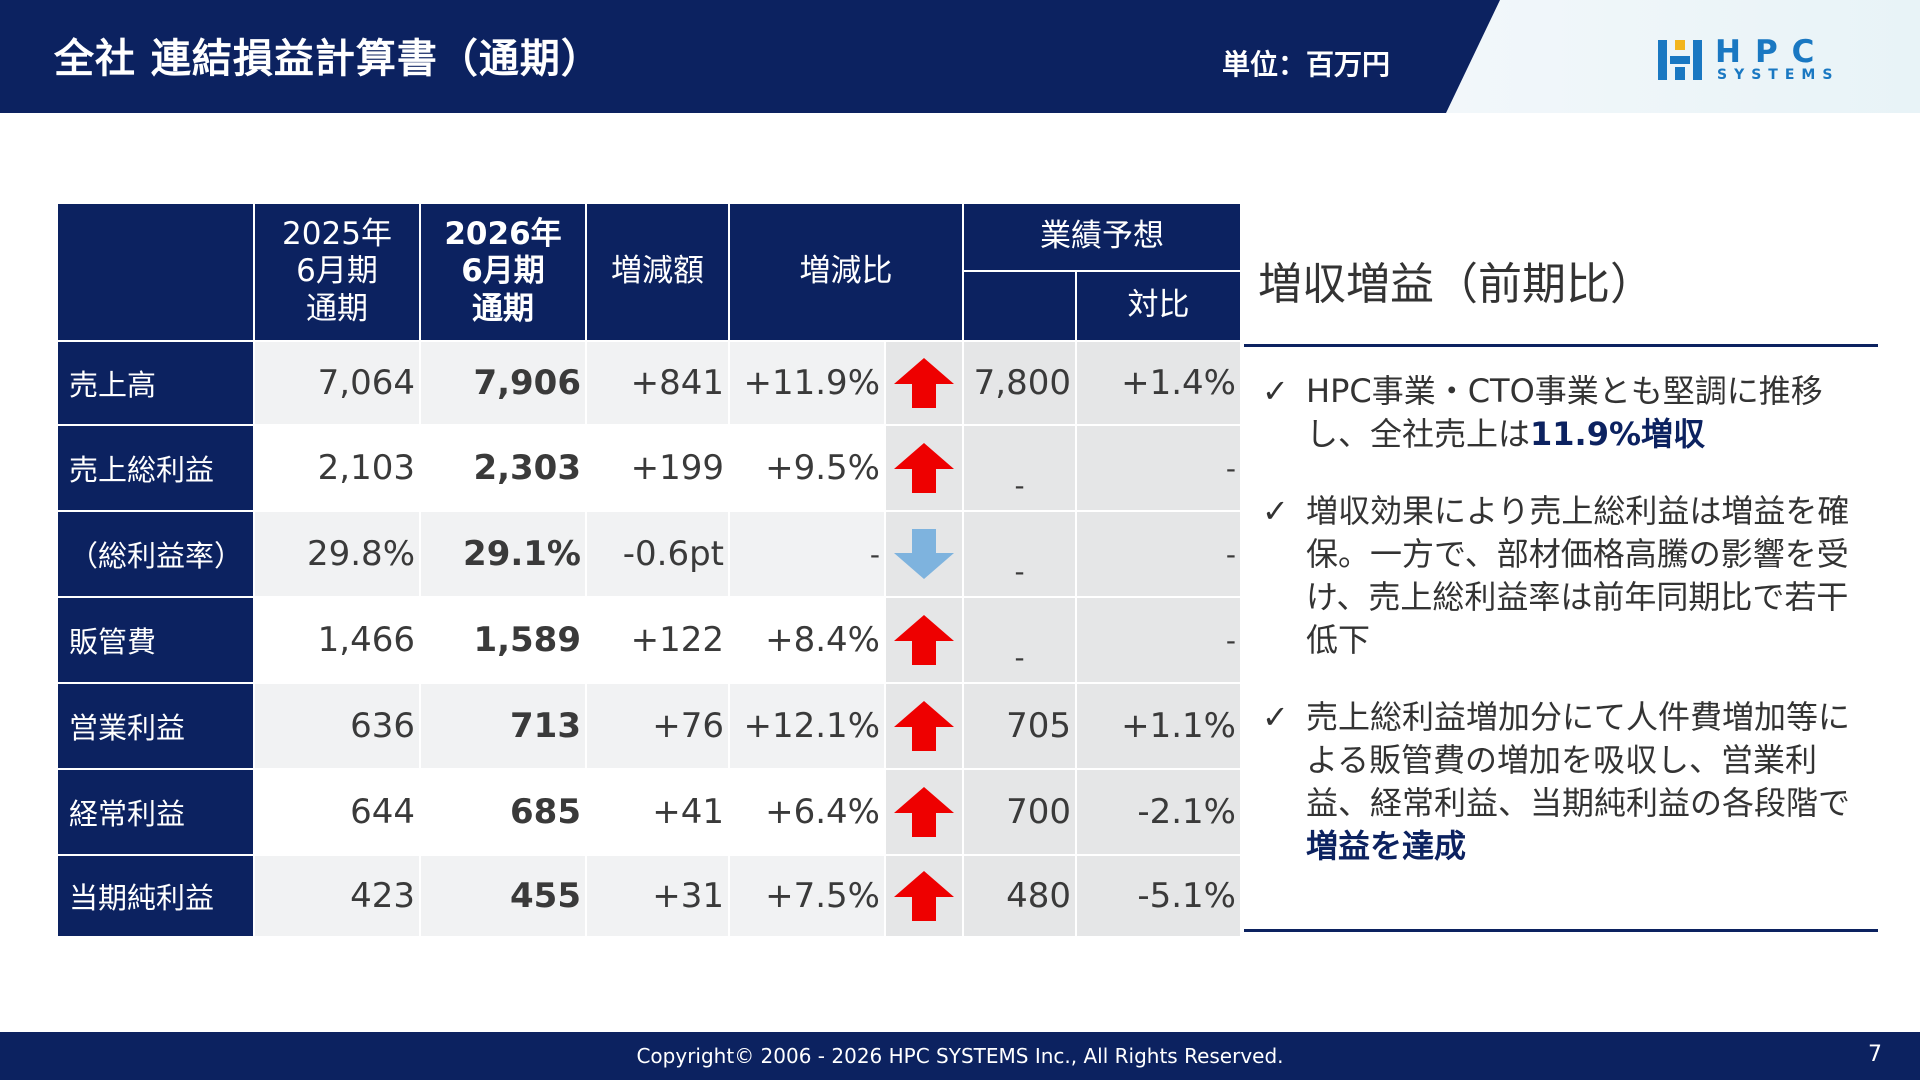 The image size is (1920, 1080). What do you see at coordinates (1564, 412) in the screenshot?
I see `bullet-text: HPC事業・CTO事業とも堅調に推移し、全社売上は` at bounding box center [1564, 412].